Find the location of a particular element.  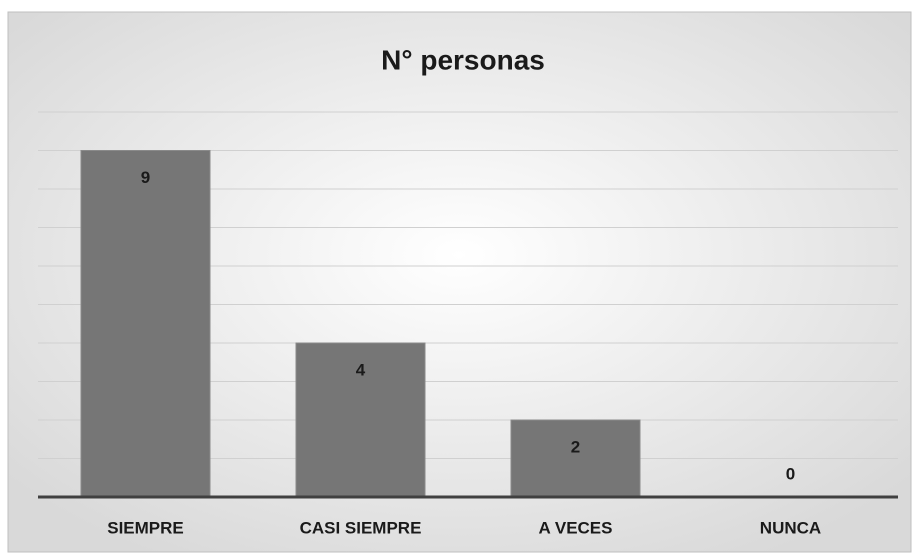

x-tick-label: NUNCA is located at coordinates (790, 527).